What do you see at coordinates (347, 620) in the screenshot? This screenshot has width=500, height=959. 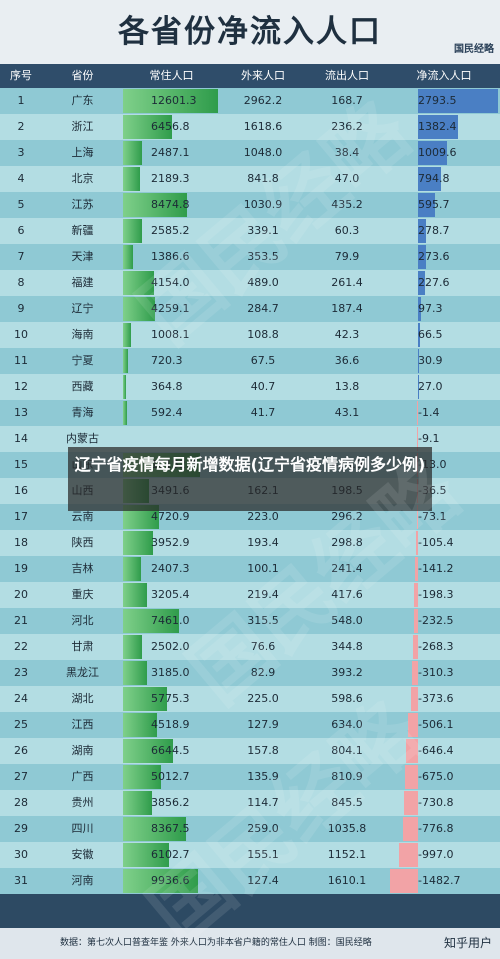 I see `outflow-cell: 548.0` at bounding box center [347, 620].